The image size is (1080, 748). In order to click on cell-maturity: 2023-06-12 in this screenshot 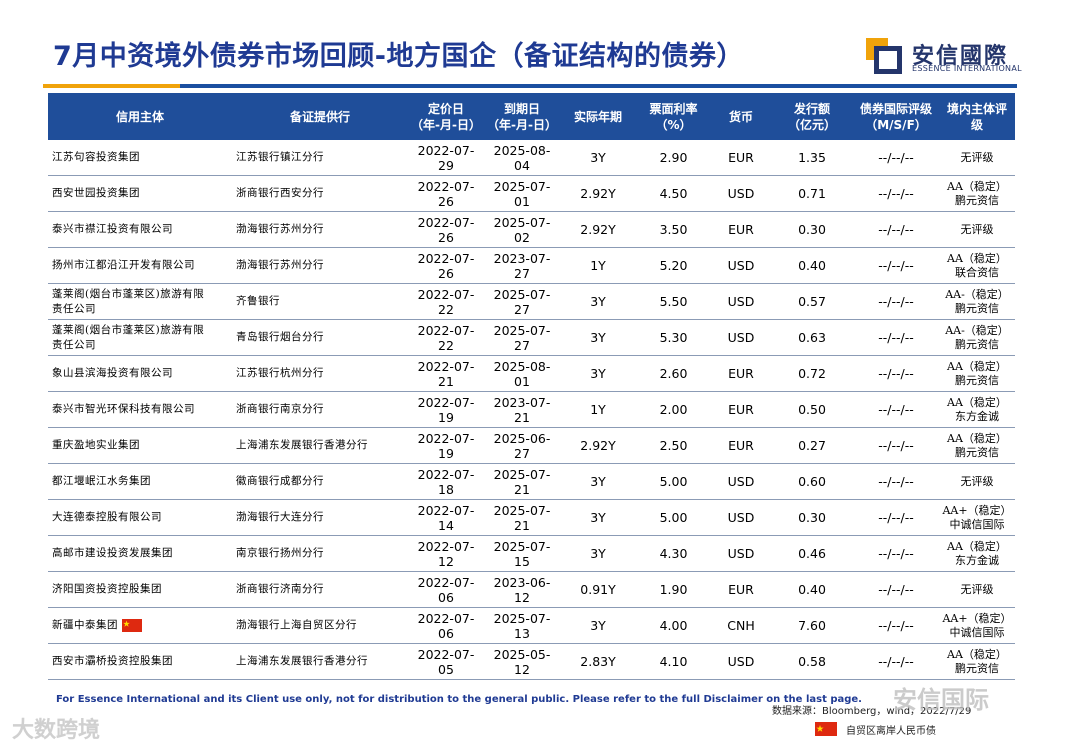, I will do `click(522, 589)`.